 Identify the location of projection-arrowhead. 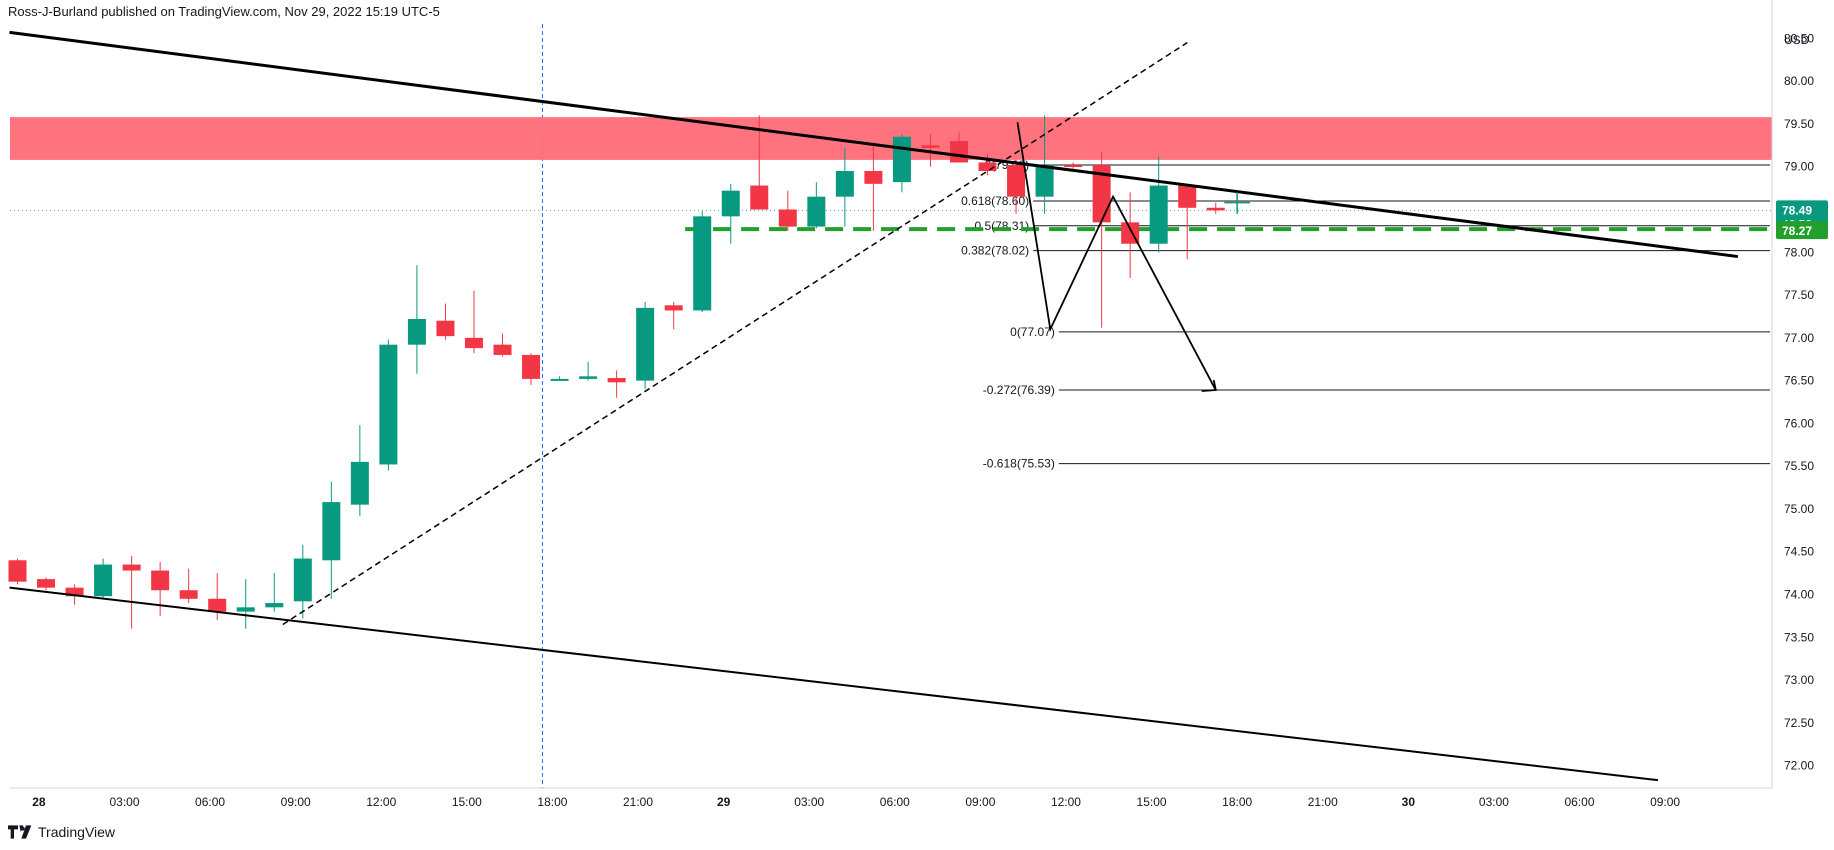
(1209, 385).